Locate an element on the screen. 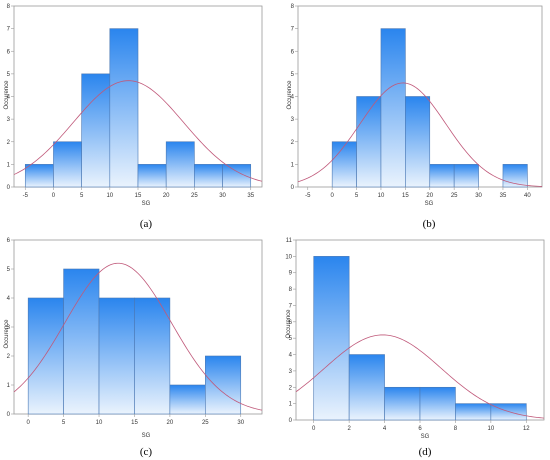 Image resolution: width=550 pixels, height=460 pixels. panel-caption: (d) is located at coordinates (425, 452).